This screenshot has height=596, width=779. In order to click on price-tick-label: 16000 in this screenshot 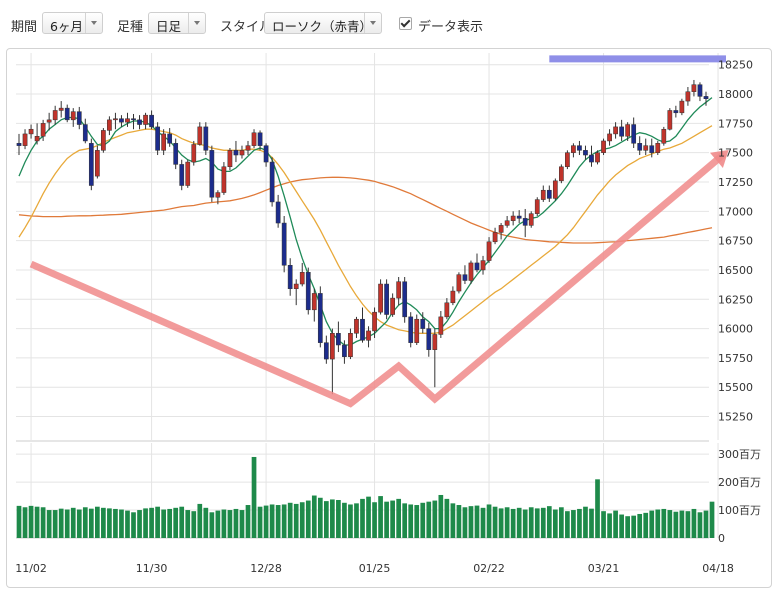, I will do `click(735, 329)`.